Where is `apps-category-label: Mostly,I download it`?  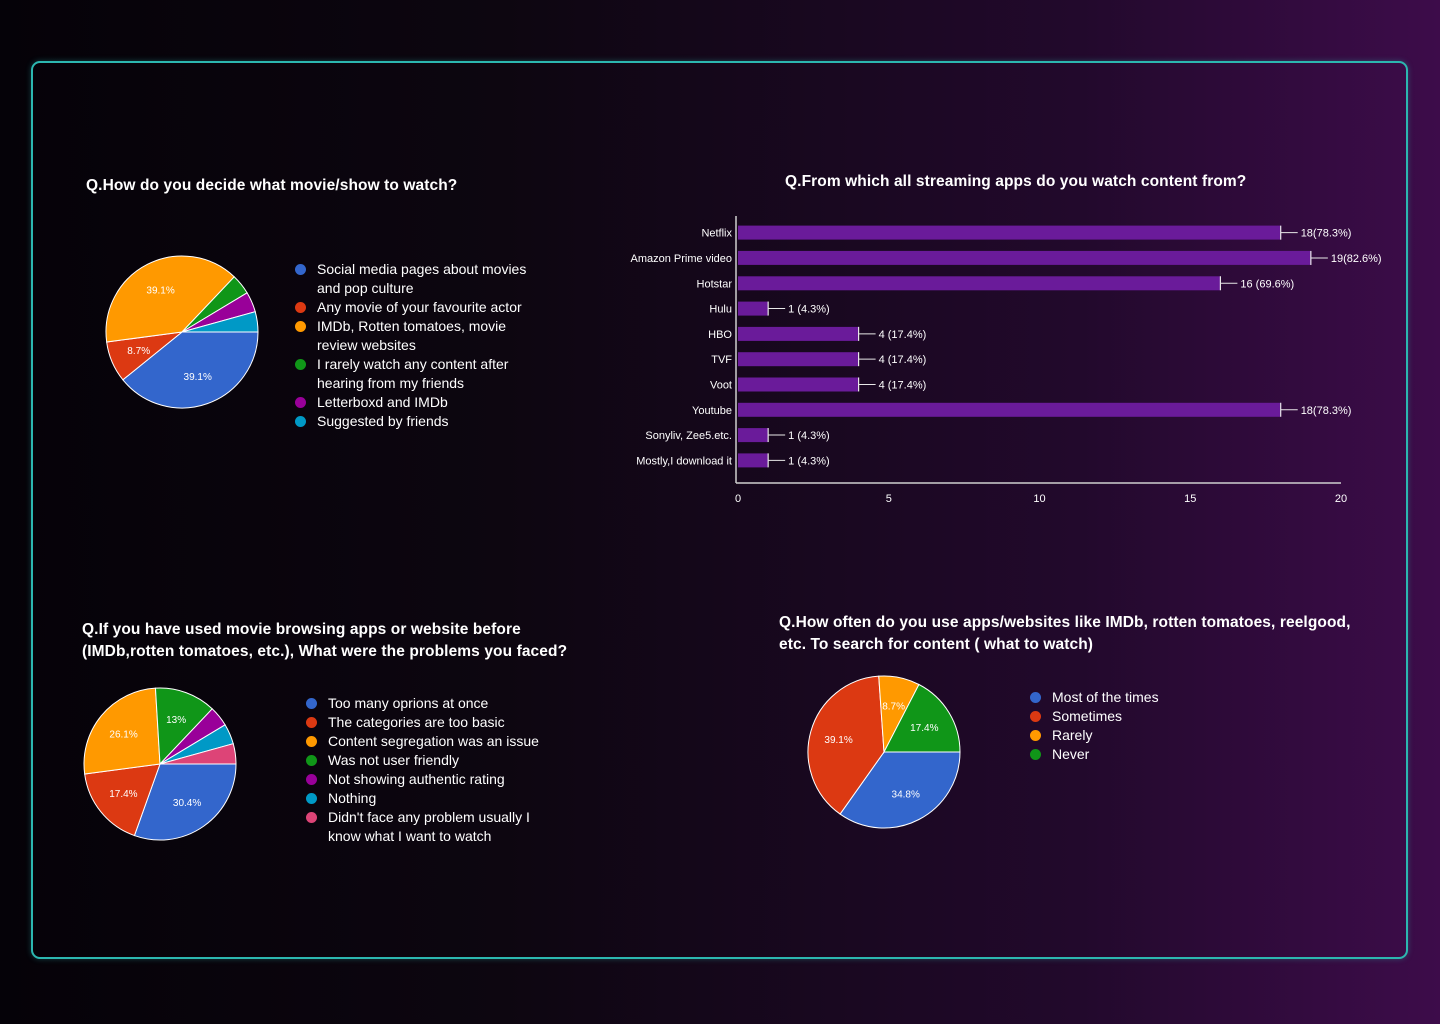
apps-category-label: Mostly,I download it is located at coordinates (684, 461).